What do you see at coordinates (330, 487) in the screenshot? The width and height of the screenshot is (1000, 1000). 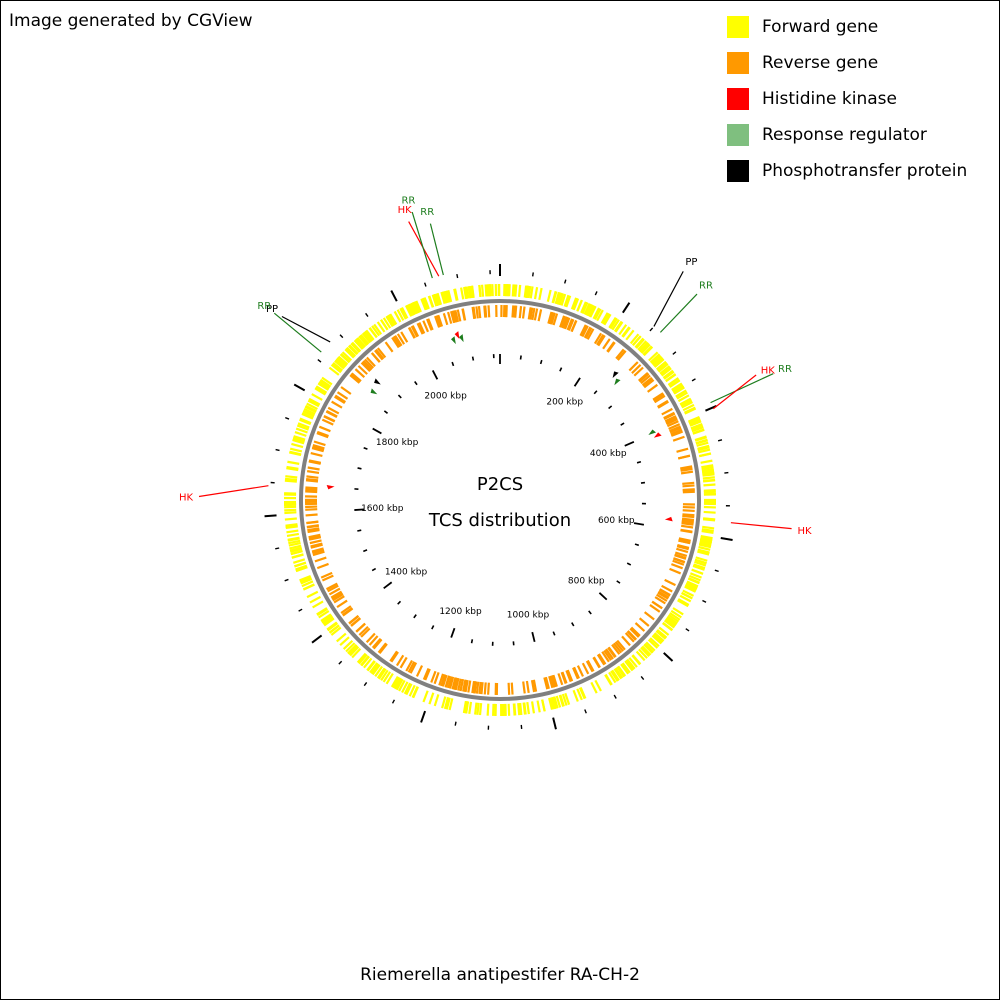 I see `histidine-kinase-marker` at bounding box center [330, 487].